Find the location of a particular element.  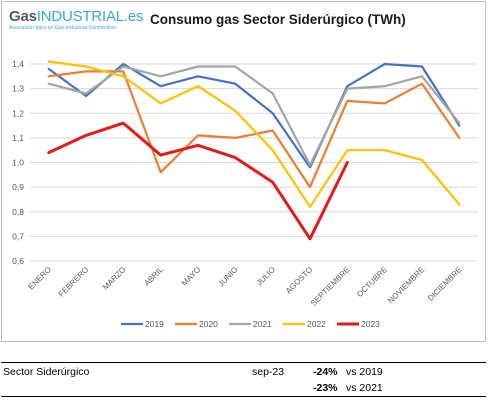

x-tick-label: JULIO is located at coordinates (266, 276).